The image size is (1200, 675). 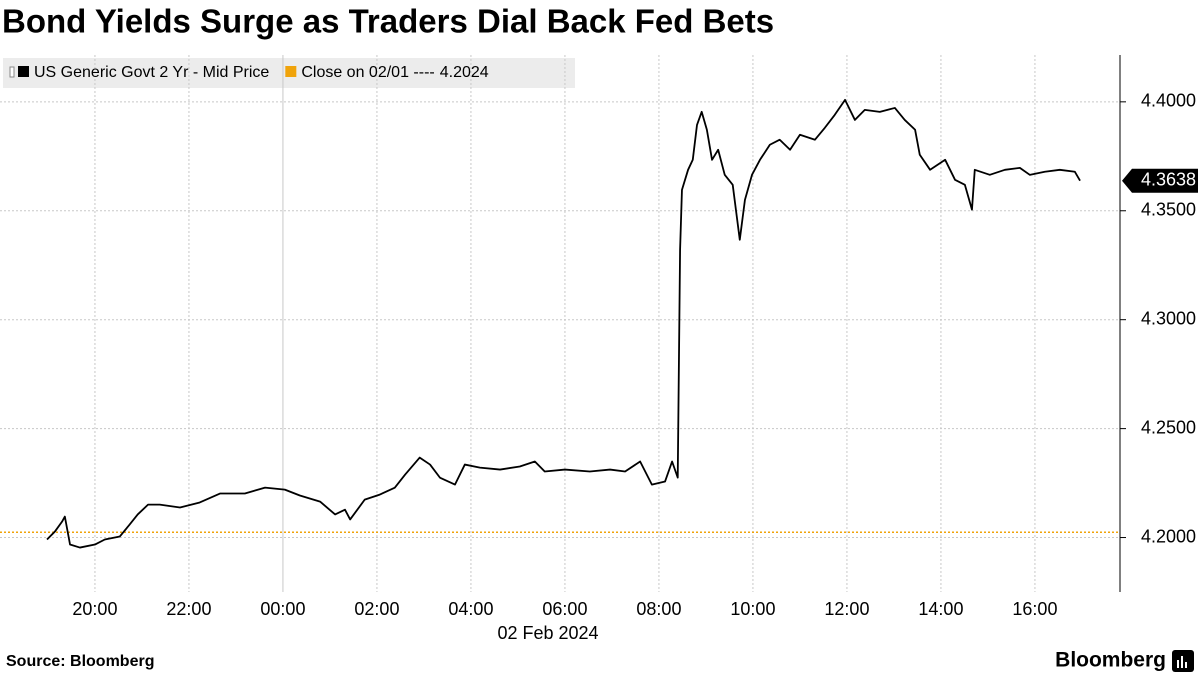 I want to click on y-tick-label: 4.3500, so click(x=1168, y=210).